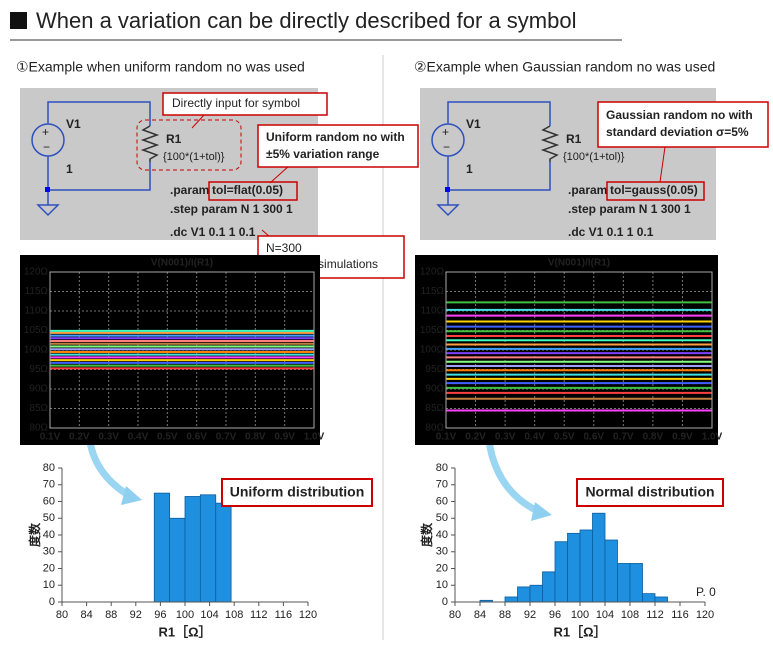  Describe the element at coordinates (541, 511) in the screenshot. I see `arrowhead` at that location.